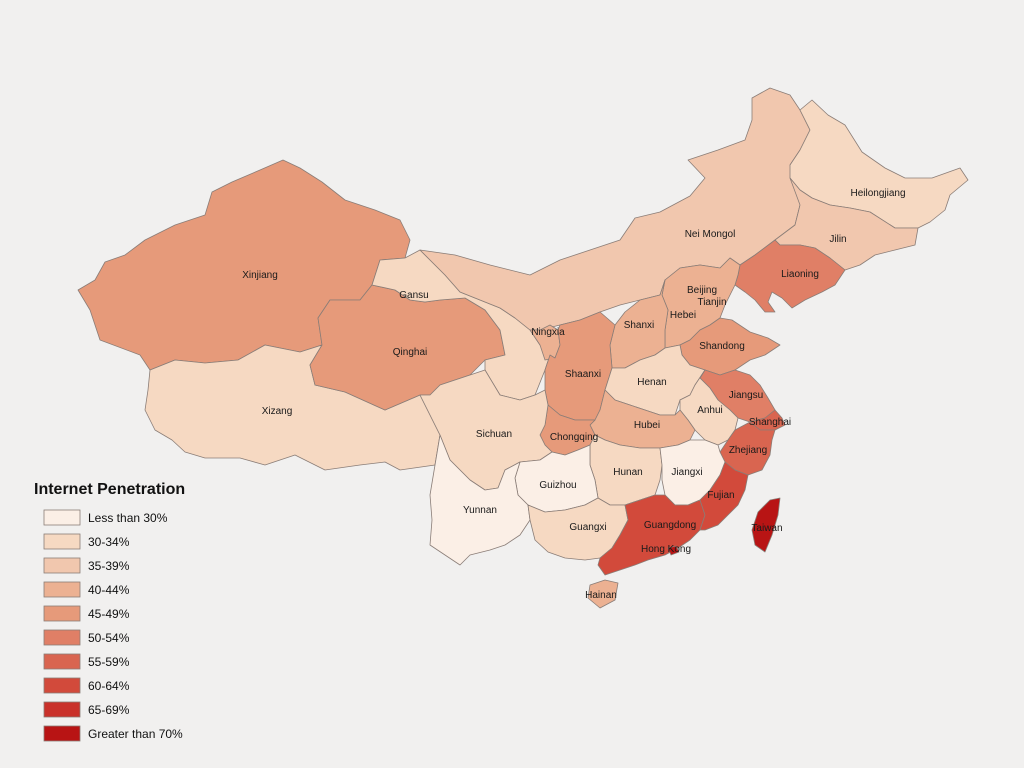  Describe the element at coordinates (711, 302) in the screenshot. I see `label-tianjin: Tianjin` at that location.